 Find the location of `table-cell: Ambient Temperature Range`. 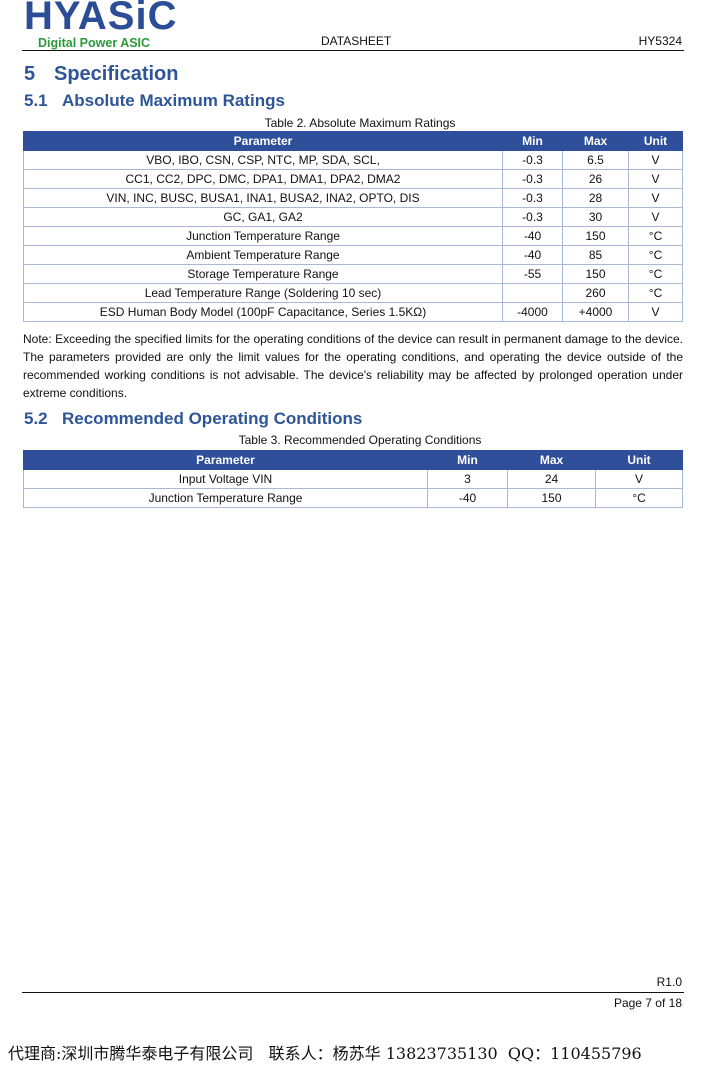

table-cell: Ambient Temperature Range is located at coordinates (263, 255).